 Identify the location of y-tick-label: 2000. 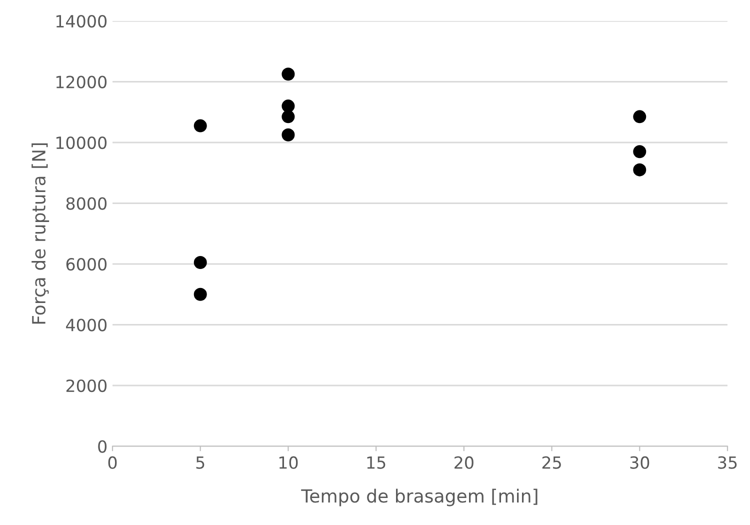
(86, 385).